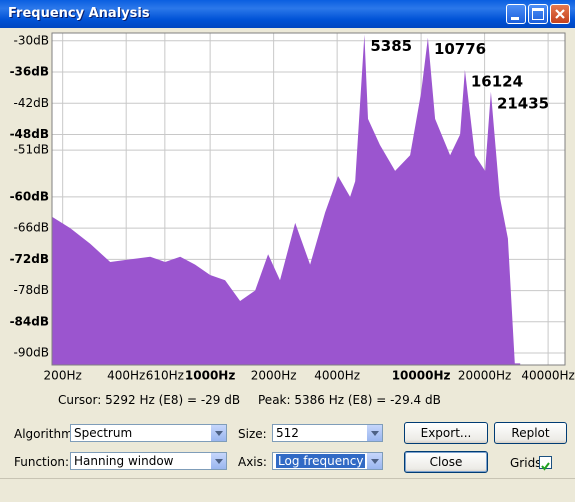 The image size is (575, 502). What do you see at coordinates (79, 13) in the screenshot?
I see `window-title: Frequency Analysis` at bounding box center [79, 13].